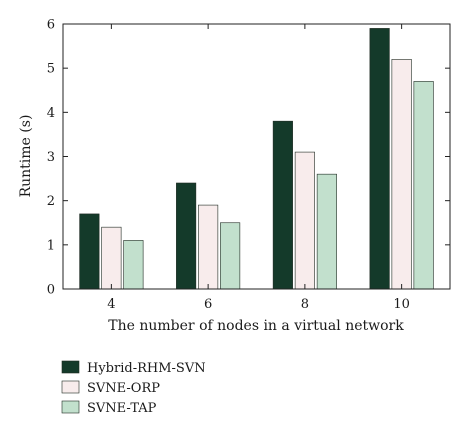 This screenshot has width=474, height=433. Describe the element at coordinates (51, 245) in the screenshot. I see `y-tick-label: 1` at that location.